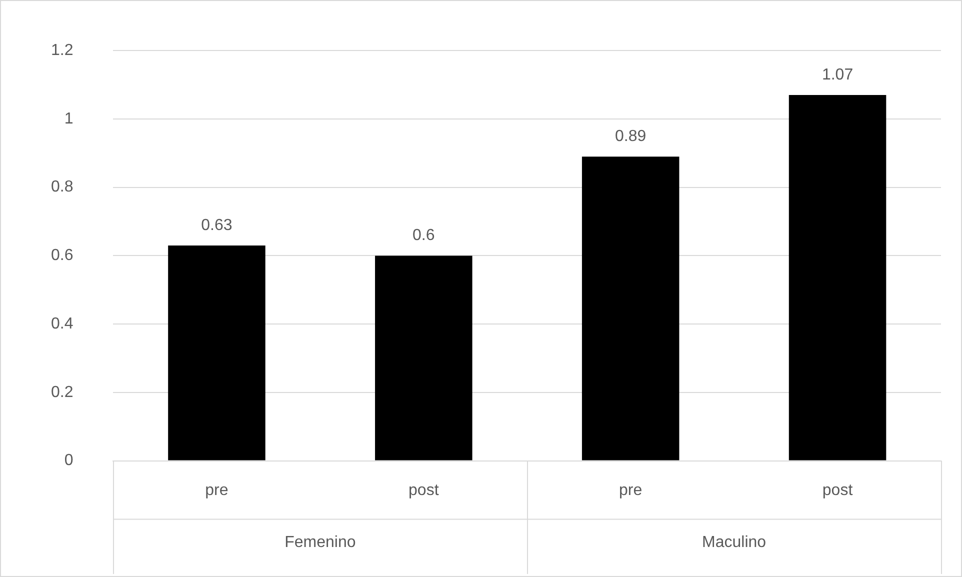  I want to click on y-tick-label: 1, so click(69, 119).